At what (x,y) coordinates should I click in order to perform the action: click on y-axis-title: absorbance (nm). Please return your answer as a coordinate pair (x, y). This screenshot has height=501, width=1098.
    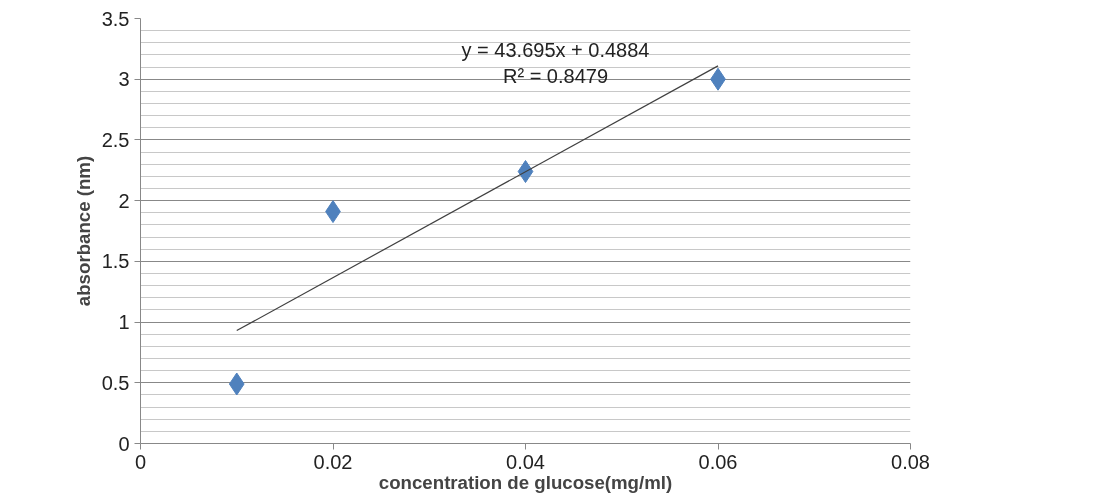
    Looking at the image, I should click on (83, 231).